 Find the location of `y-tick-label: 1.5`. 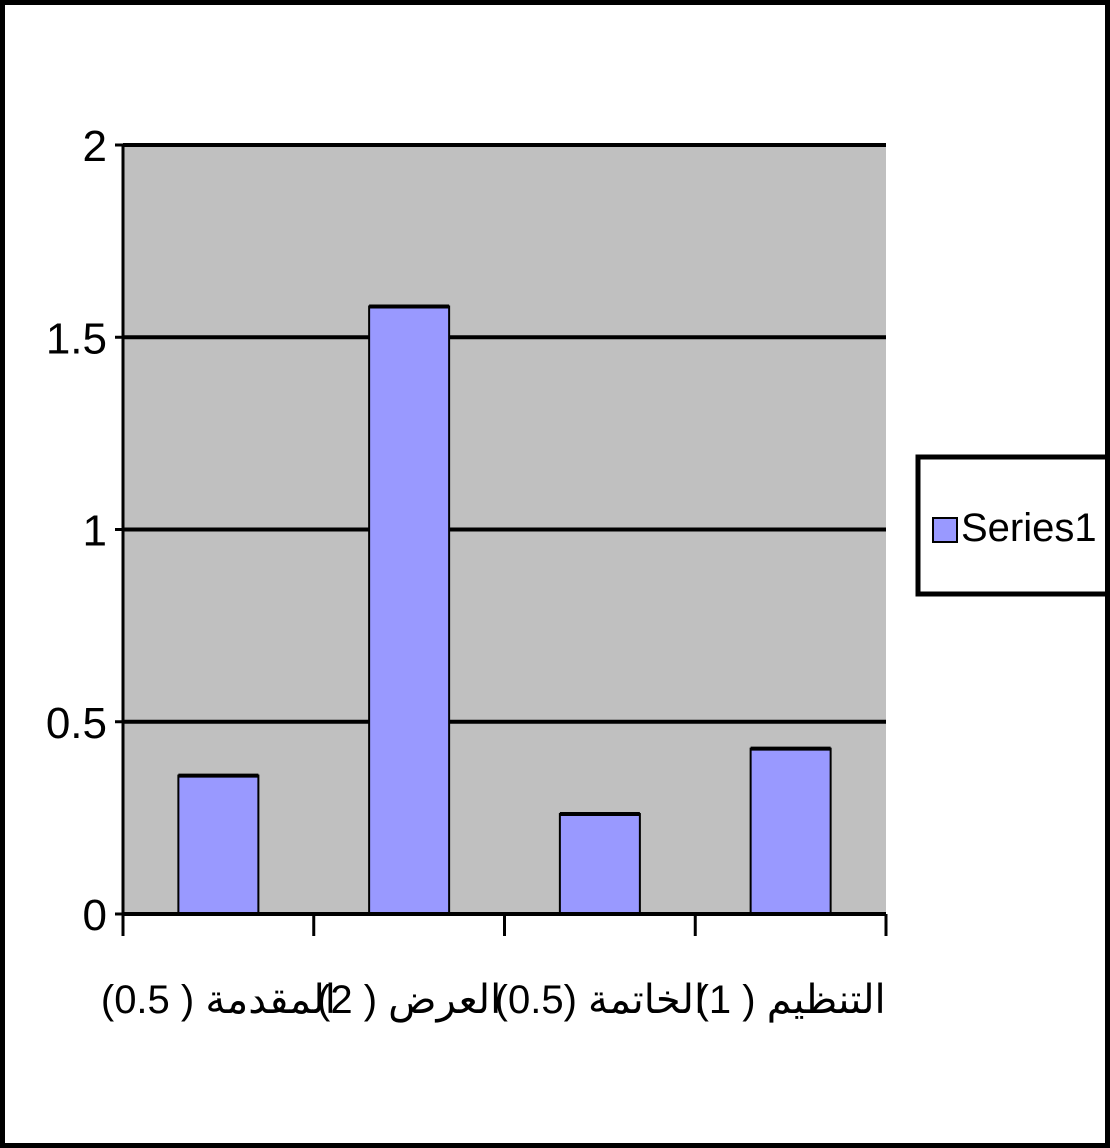

y-tick-label: 1.5 is located at coordinates (76, 338).